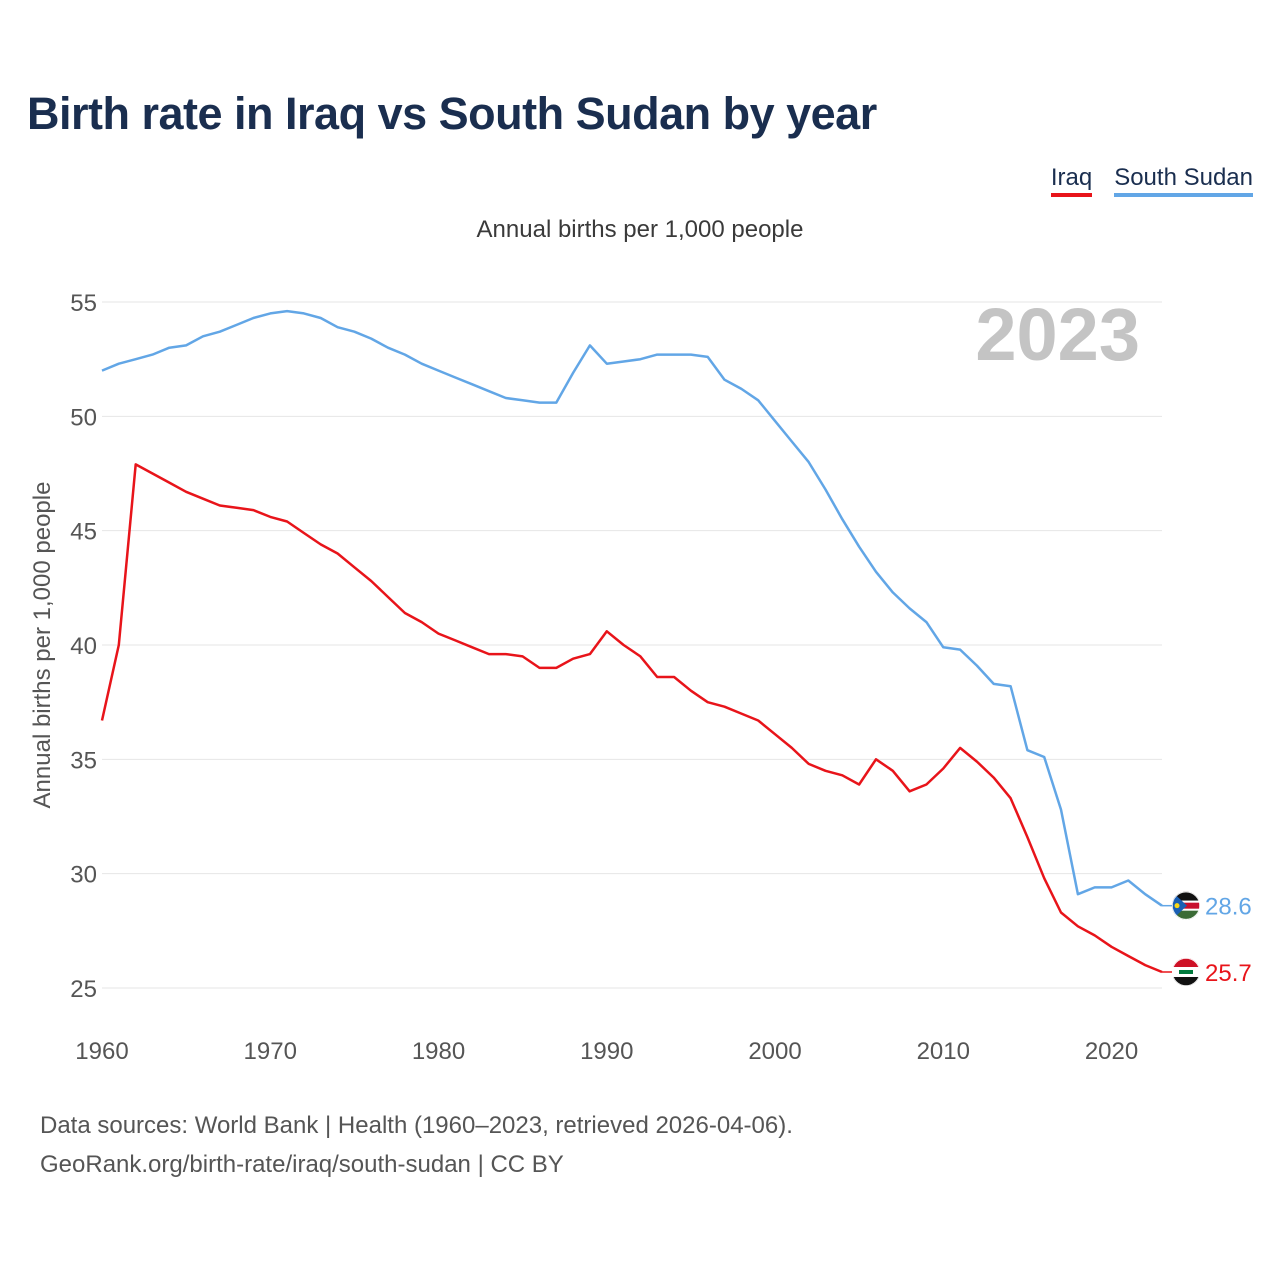 This screenshot has width=1280, height=1280. Describe the element at coordinates (438, 1051) in the screenshot. I see `x-tick-label-1980: 1980` at that location.